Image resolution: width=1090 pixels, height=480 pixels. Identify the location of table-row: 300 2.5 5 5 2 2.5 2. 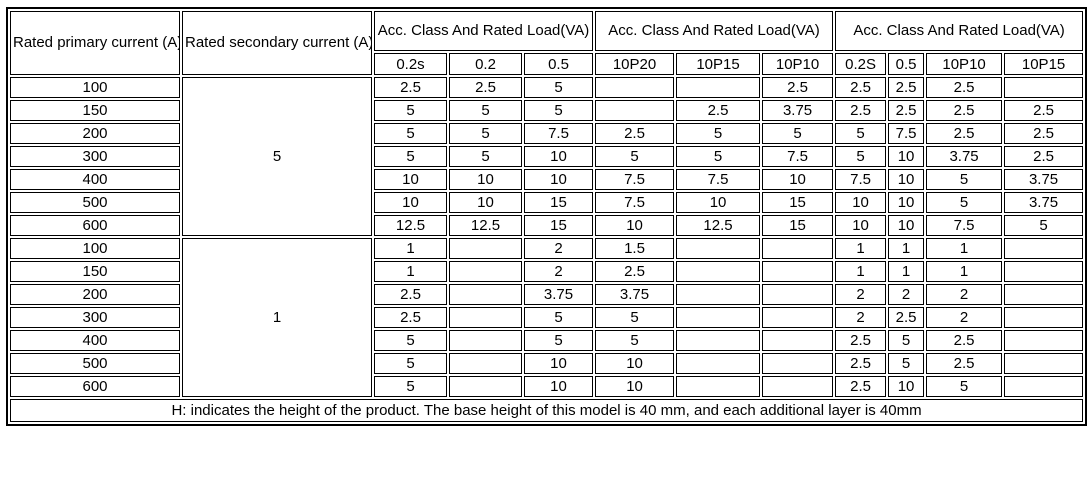
(547, 317).